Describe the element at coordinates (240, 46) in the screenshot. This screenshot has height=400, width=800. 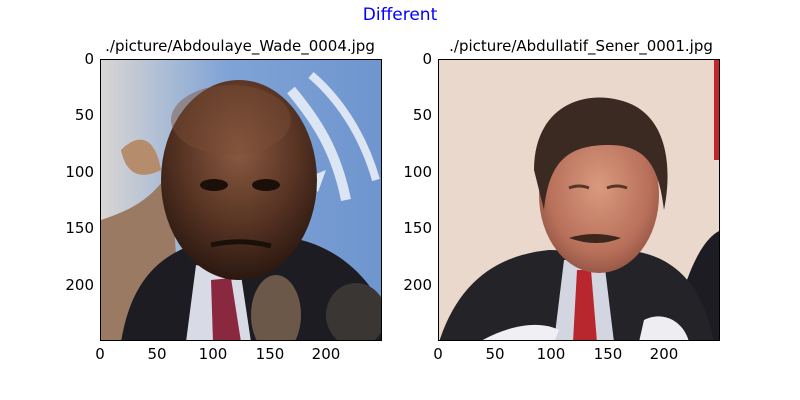
I see `panel-title-left: ./picture/Abdoulaye_Wade_0004.jpg` at that location.